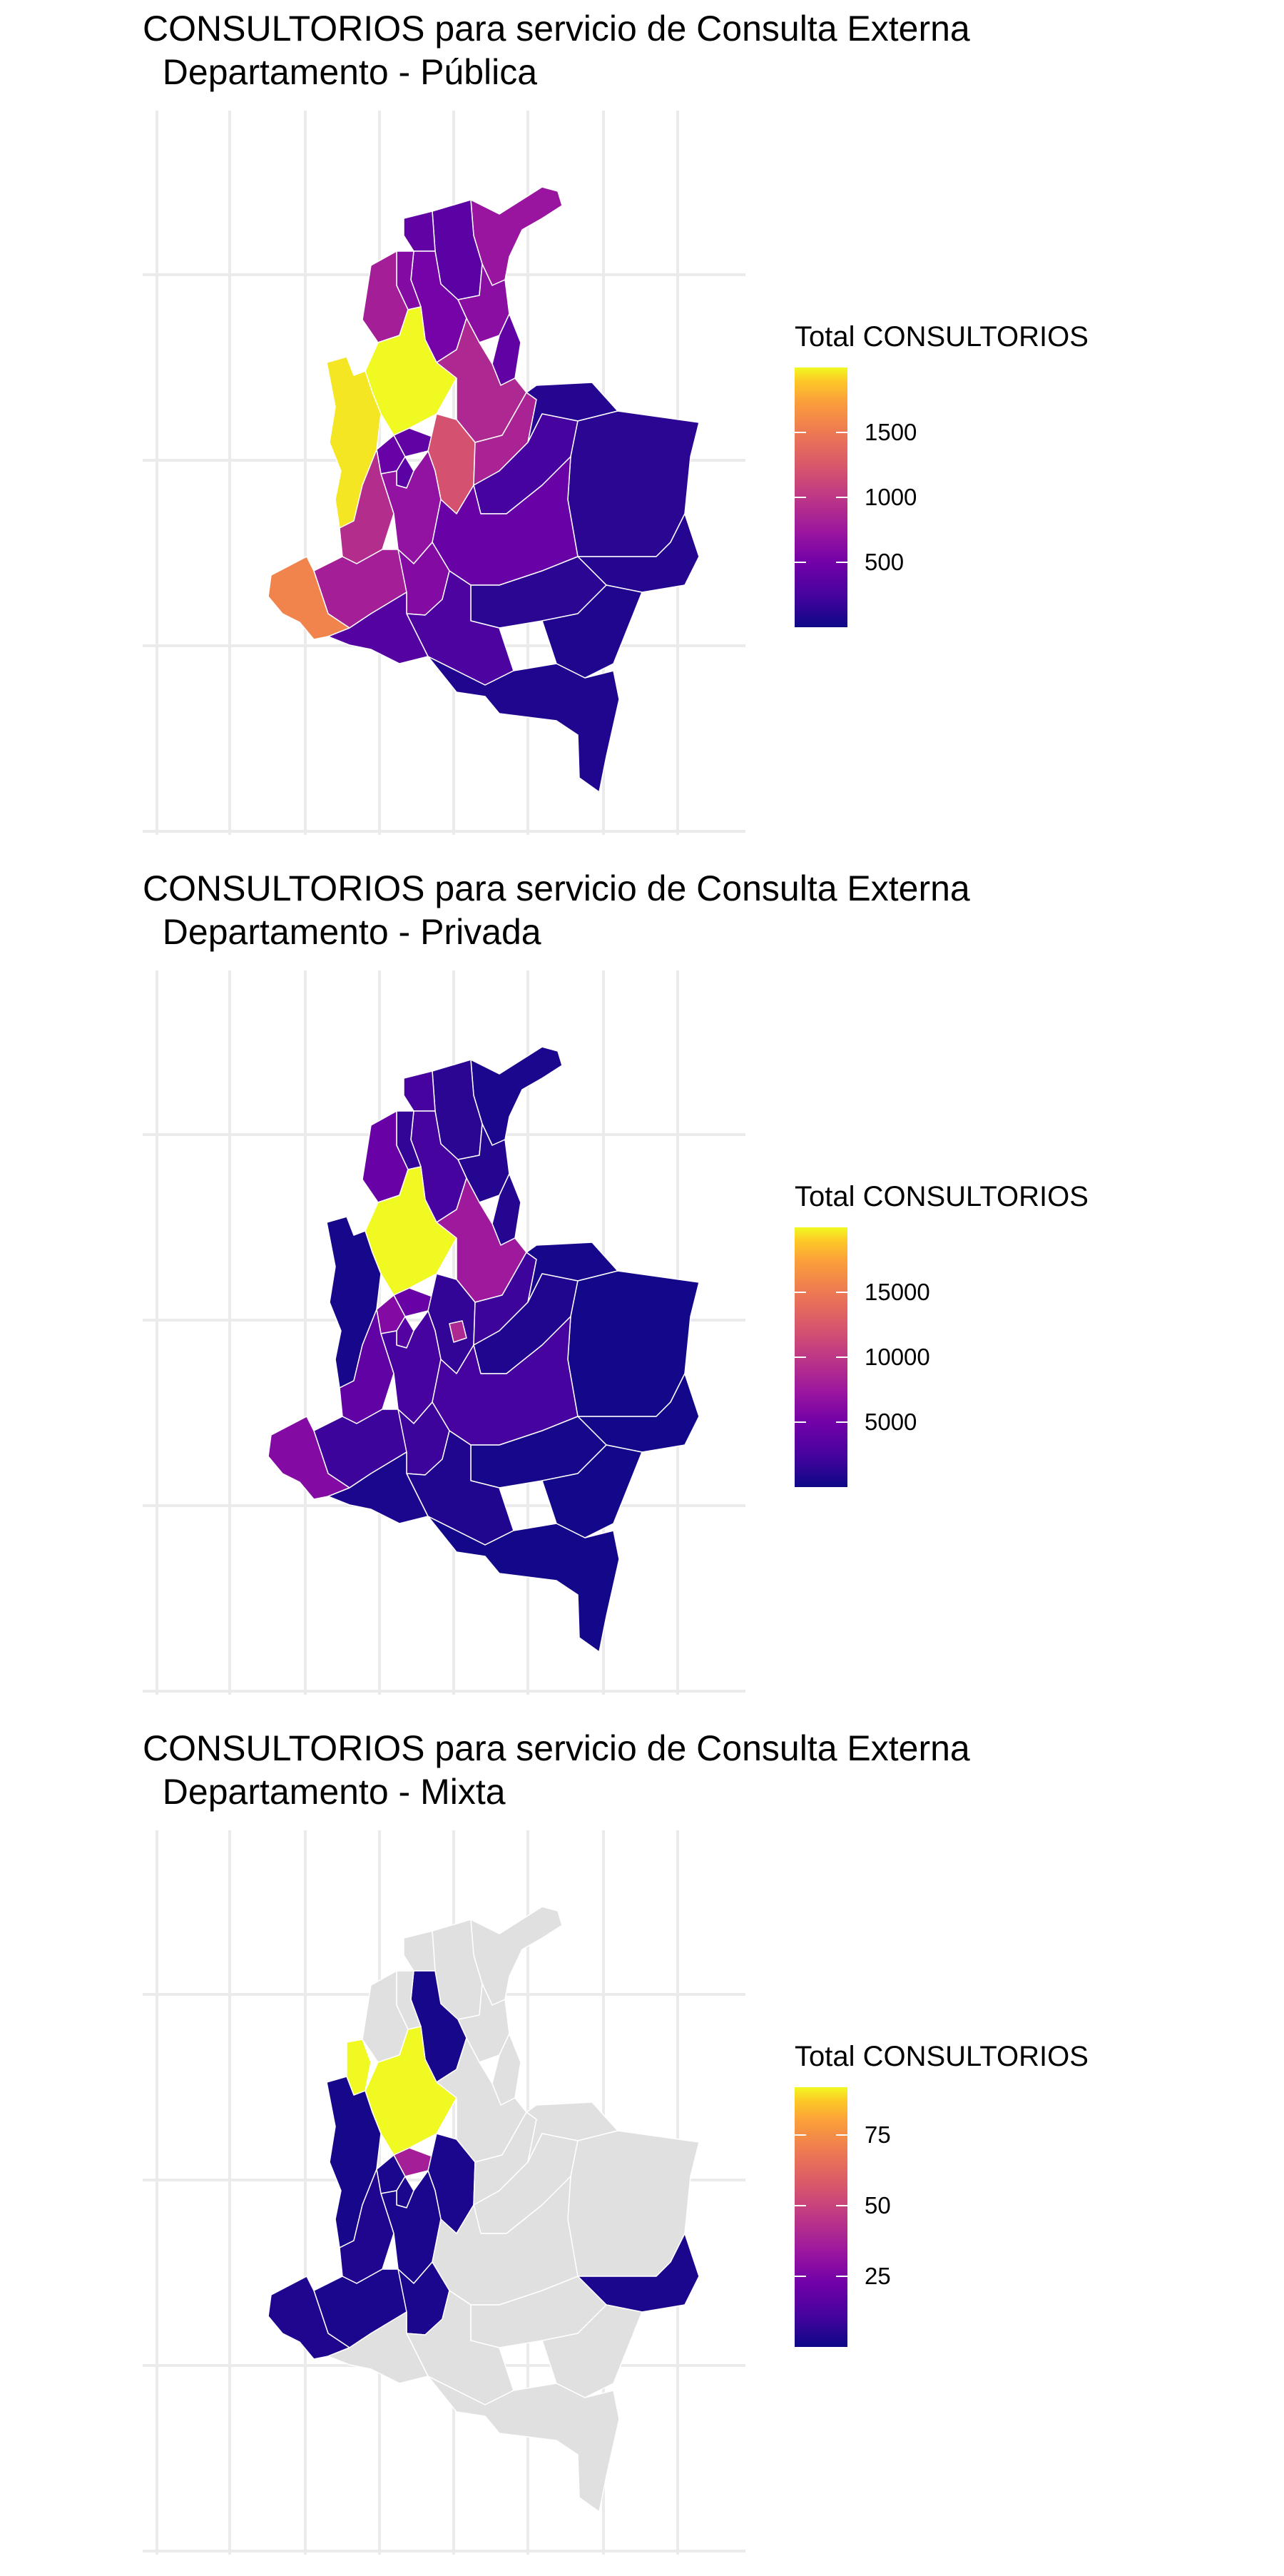 The height and width of the screenshot is (2576, 1284). I want to click on legend-tick-label: 10000, so click(897, 1357).